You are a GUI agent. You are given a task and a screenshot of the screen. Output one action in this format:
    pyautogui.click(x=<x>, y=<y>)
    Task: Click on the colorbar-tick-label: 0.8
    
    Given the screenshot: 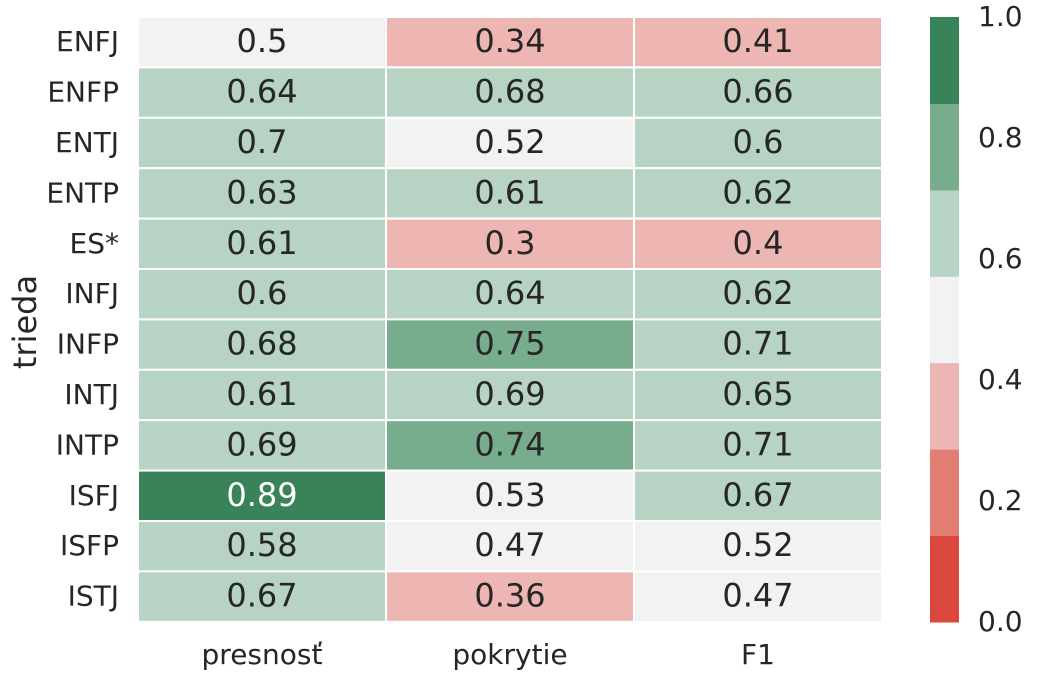 What is the action you would take?
    pyautogui.click(x=1000, y=137)
    